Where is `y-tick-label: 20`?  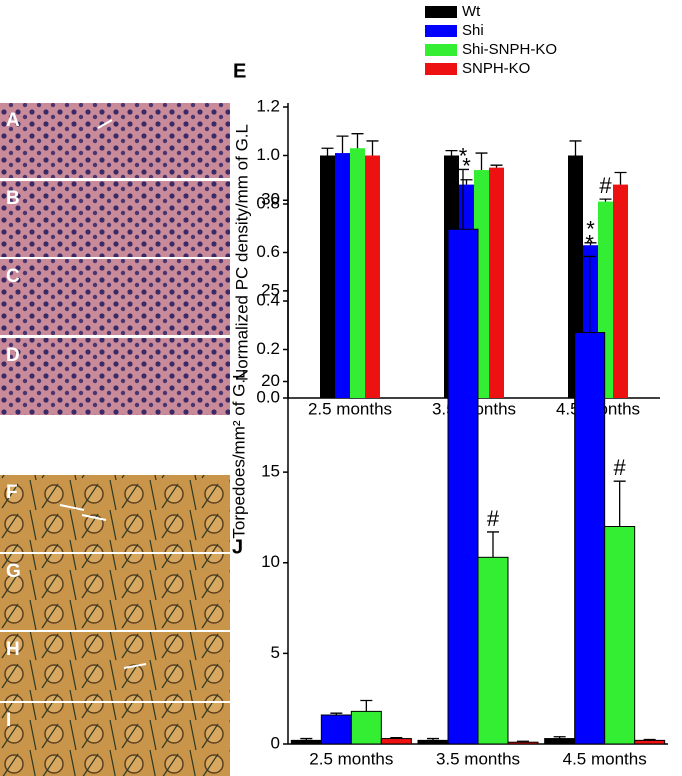 y-tick-label: 20 is located at coordinates (270, 380).